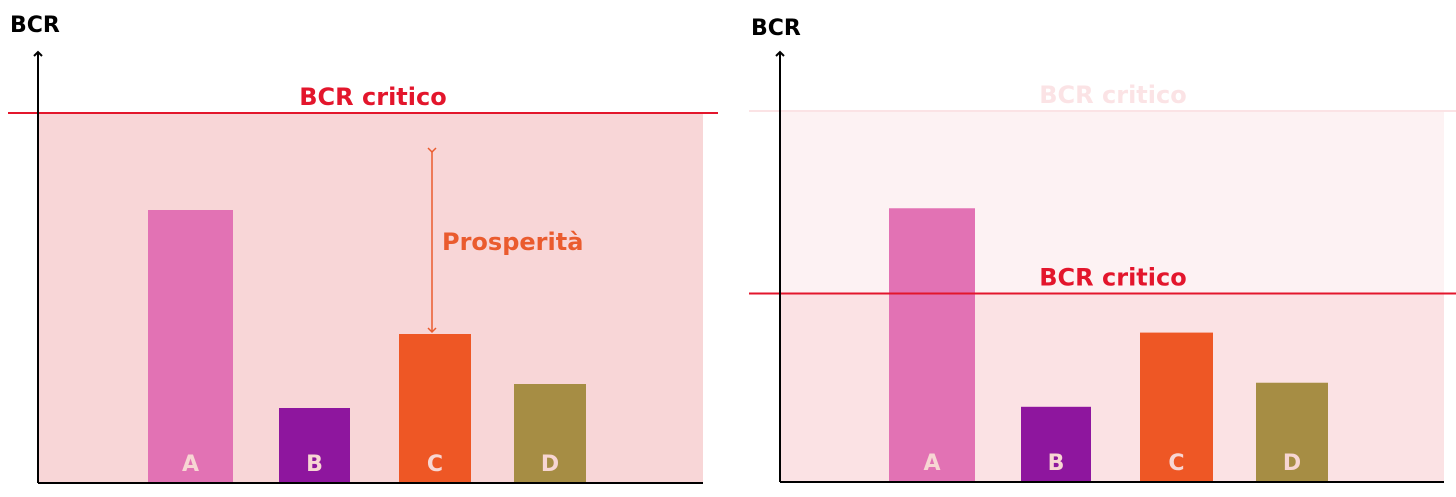 The image size is (1456, 497). What do you see at coordinates (1112, 95) in the screenshot?
I see `faded-threshold-label: BCR critico` at bounding box center [1112, 95].